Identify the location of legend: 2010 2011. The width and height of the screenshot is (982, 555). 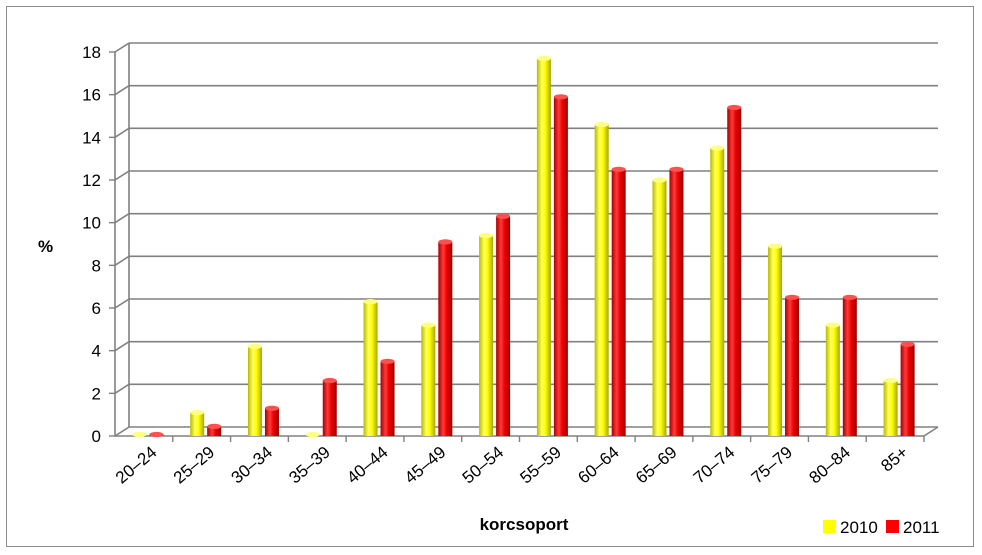
(881, 527).